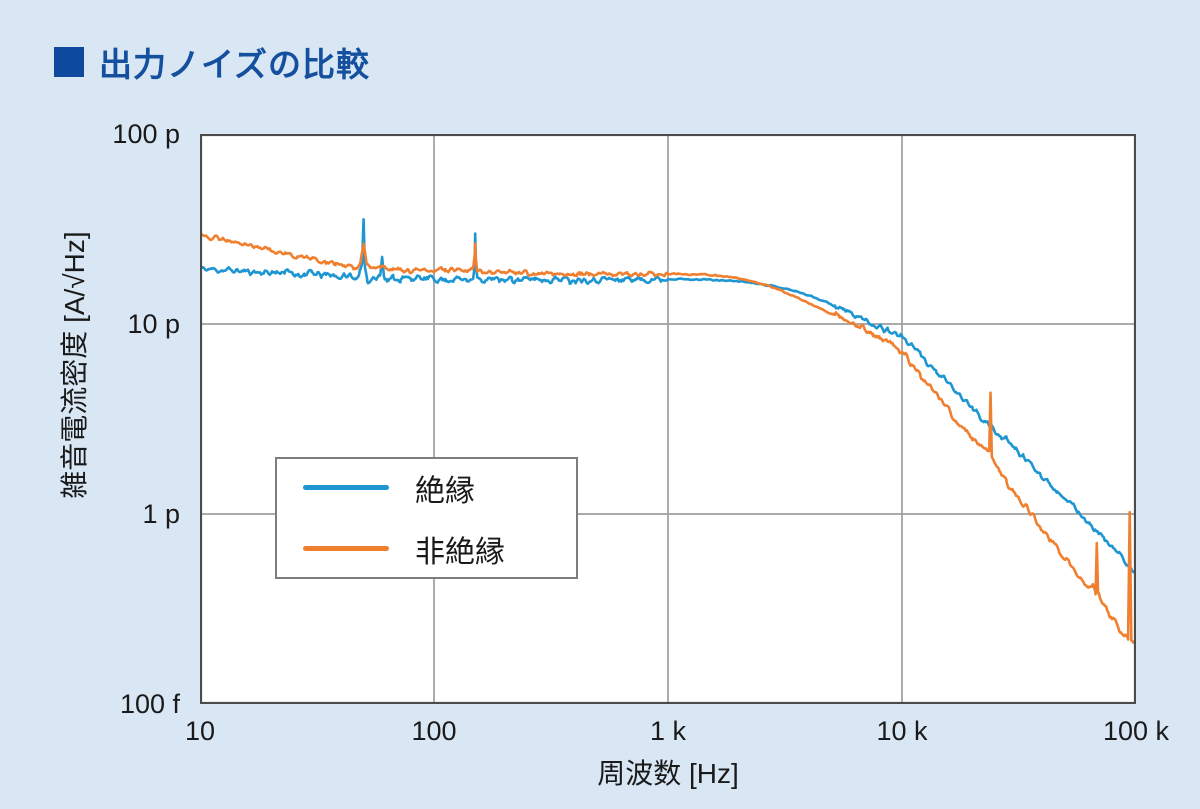 The image size is (1200, 809). I want to click on legend-line-non-isolated-icon, so click(346, 548).